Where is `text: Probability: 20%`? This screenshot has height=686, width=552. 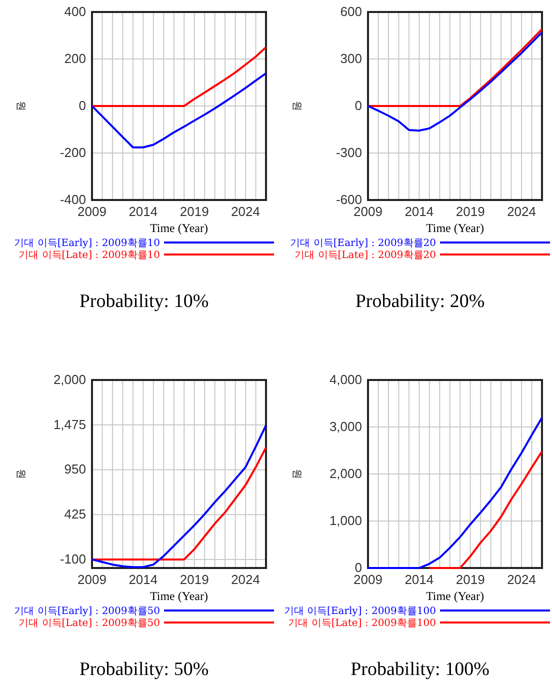 text: Probability: 20% is located at coordinates (420, 301).